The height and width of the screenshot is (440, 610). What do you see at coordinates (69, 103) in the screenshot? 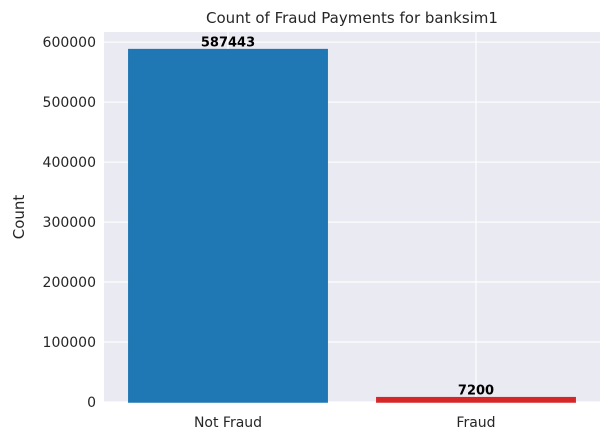
I see `y-tick-label: 500000` at bounding box center [69, 103].